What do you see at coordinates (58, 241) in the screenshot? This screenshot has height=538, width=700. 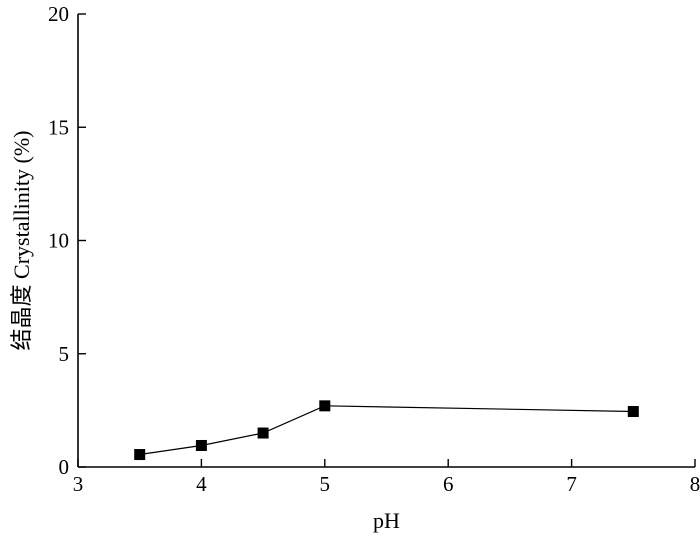 I see `y-tick-label: 10` at bounding box center [58, 241].